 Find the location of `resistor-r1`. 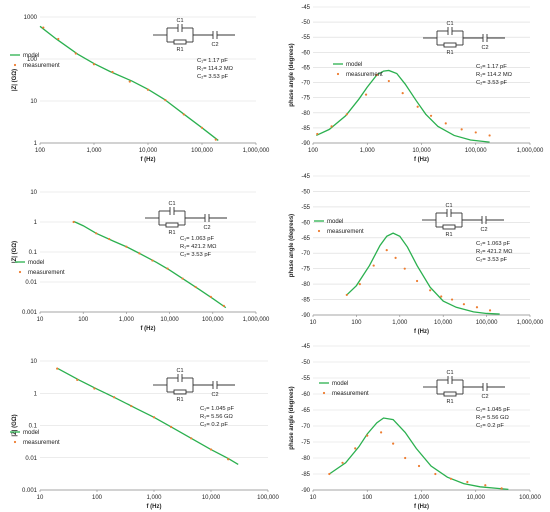

resistor-r1 is located at coordinates (172, 225).